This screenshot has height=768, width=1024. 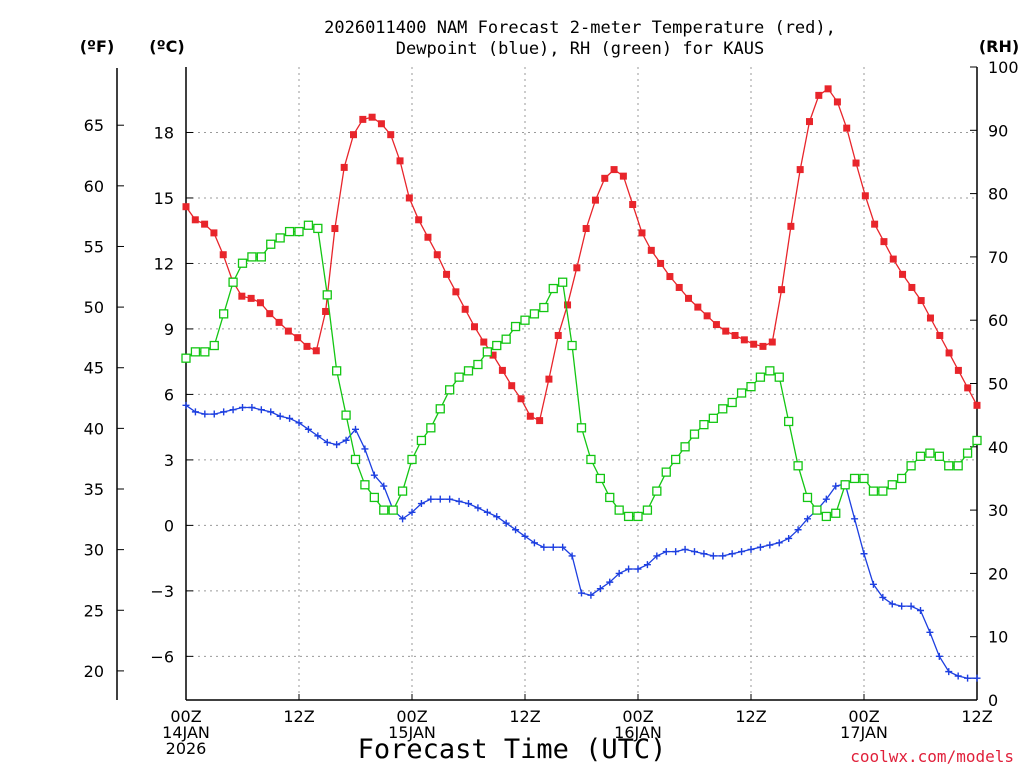 What do you see at coordinates (998, 637) in the screenshot?
I see `rh-tick-label: 10` at bounding box center [998, 637].